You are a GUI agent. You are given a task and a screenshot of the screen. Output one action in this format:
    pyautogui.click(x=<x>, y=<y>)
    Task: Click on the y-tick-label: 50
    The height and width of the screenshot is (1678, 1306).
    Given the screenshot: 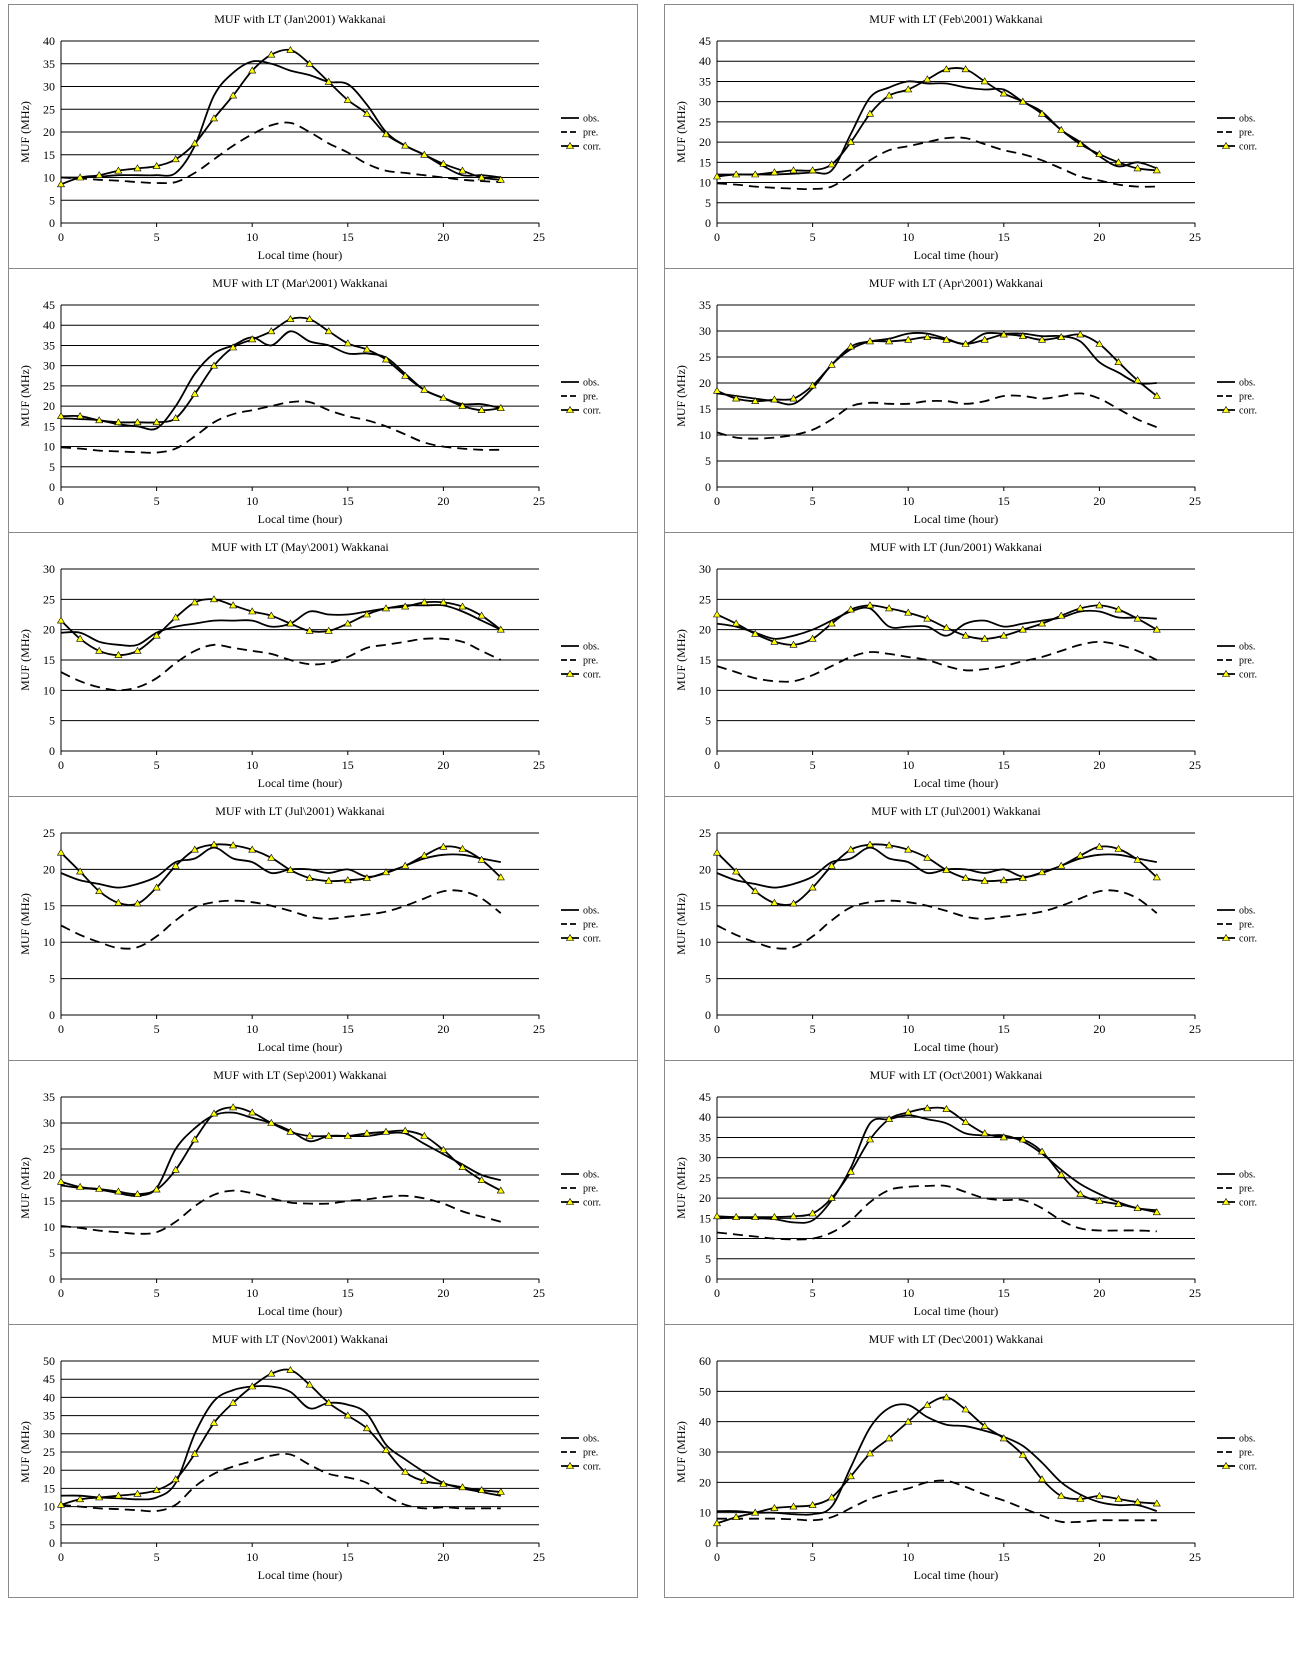 What is the action you would take?
    pyautogui.click(x=49, y=1361)
    